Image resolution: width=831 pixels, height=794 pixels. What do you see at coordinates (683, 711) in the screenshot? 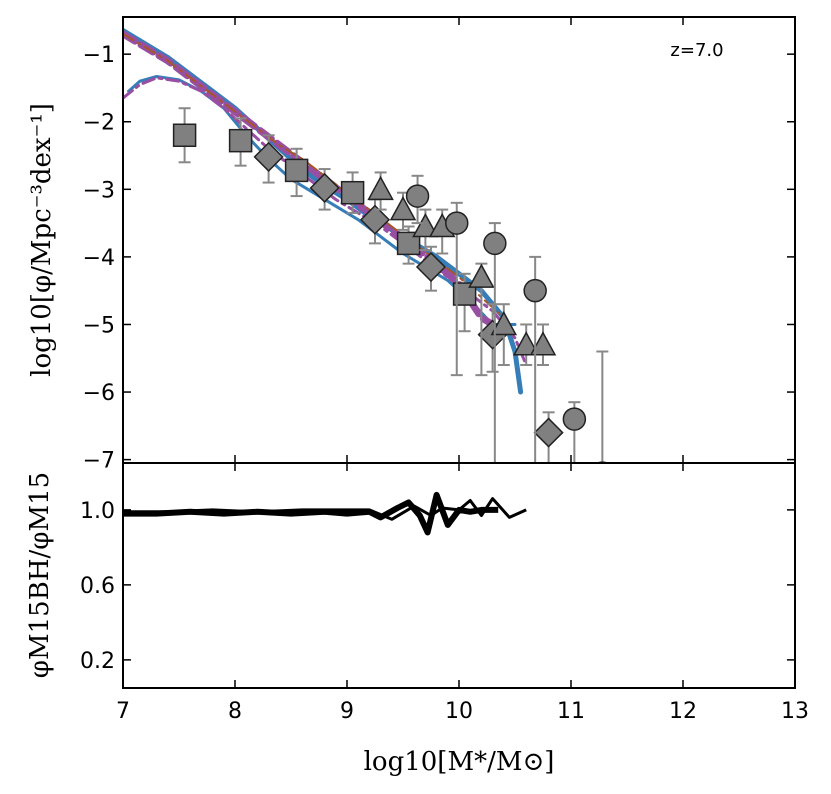
I see `x-tick-label: 12` at bounding box center [683, 711].